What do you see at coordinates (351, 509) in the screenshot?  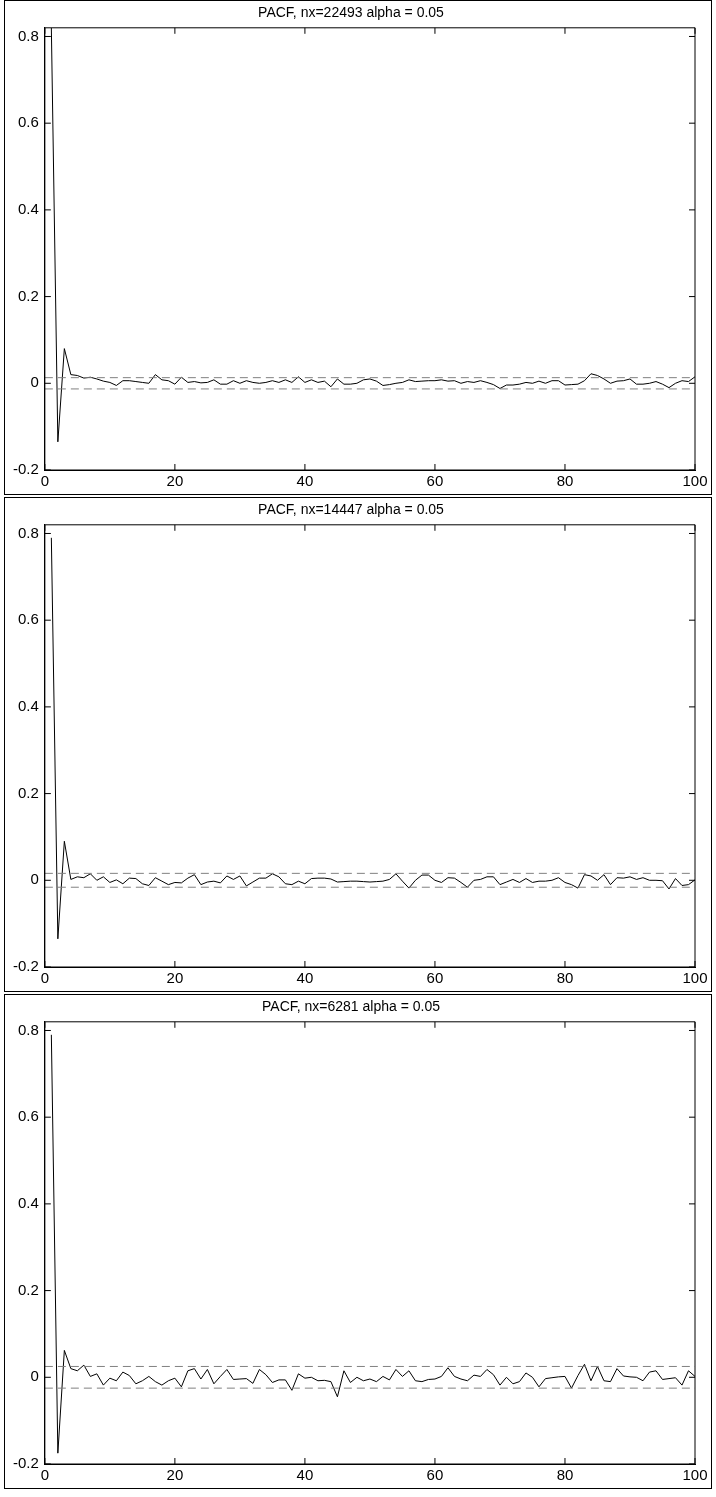 I see `chart-title: PACF, nx=14447 alpha = 0.05` at bounding box center [351, 509].